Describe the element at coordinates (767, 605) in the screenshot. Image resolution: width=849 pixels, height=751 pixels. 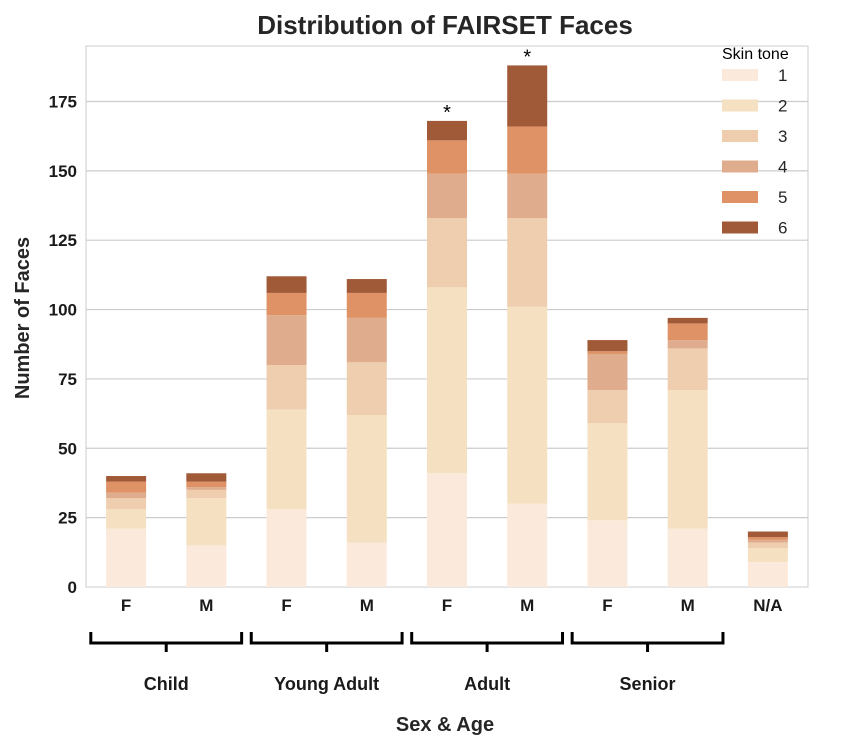
I see `x-tick-label: N/A` at that location.